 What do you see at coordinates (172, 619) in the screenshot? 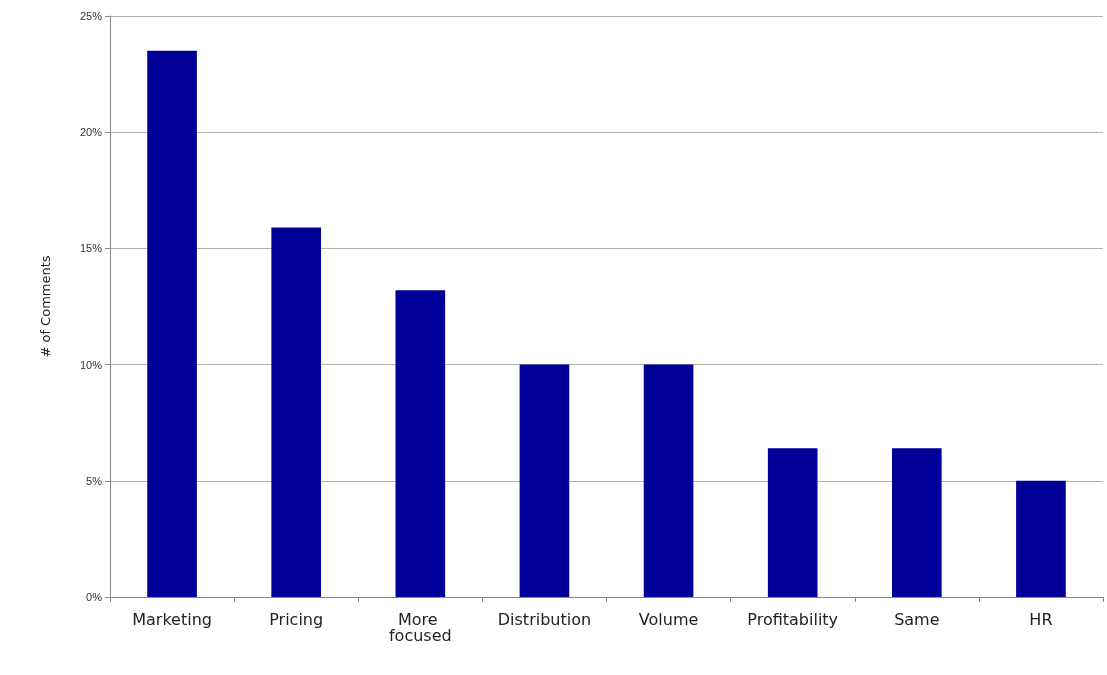
I see `x-tick-label: Marketing` at bounding box center [172, 619].